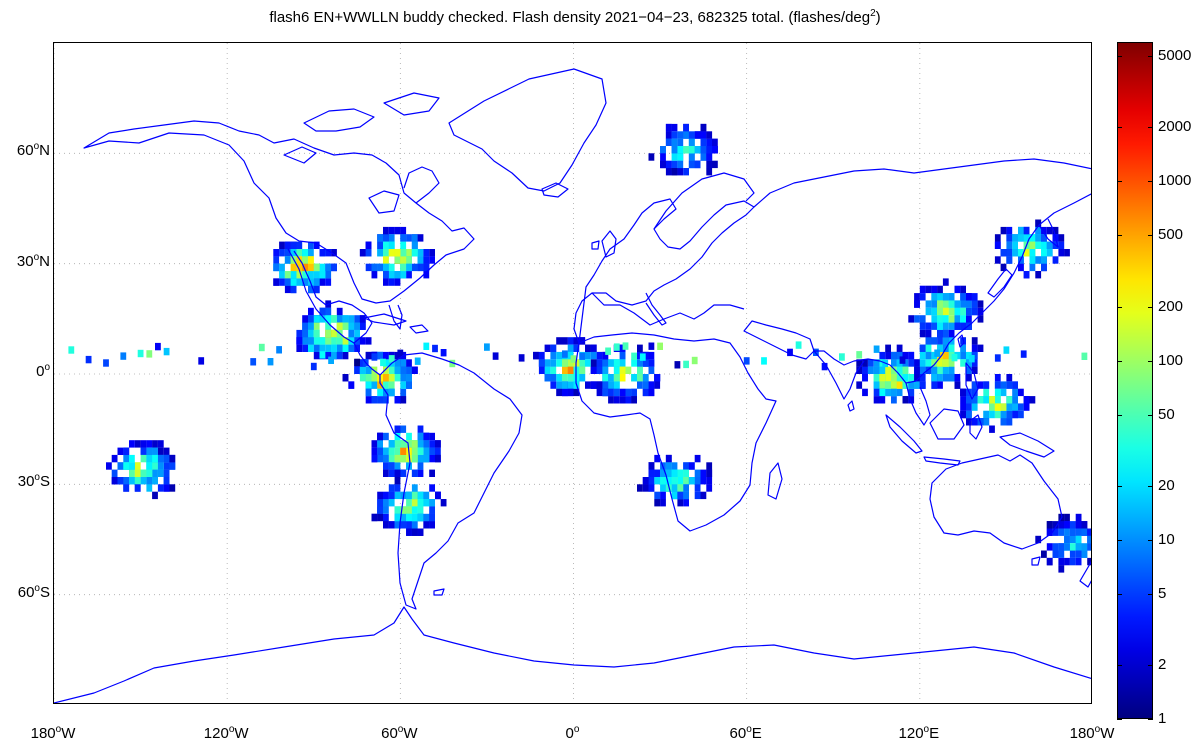  What do you see at coordinates (384, 202) in the screenshot?
I see `coast-hudson-bay` at bounding box center [384, 202].